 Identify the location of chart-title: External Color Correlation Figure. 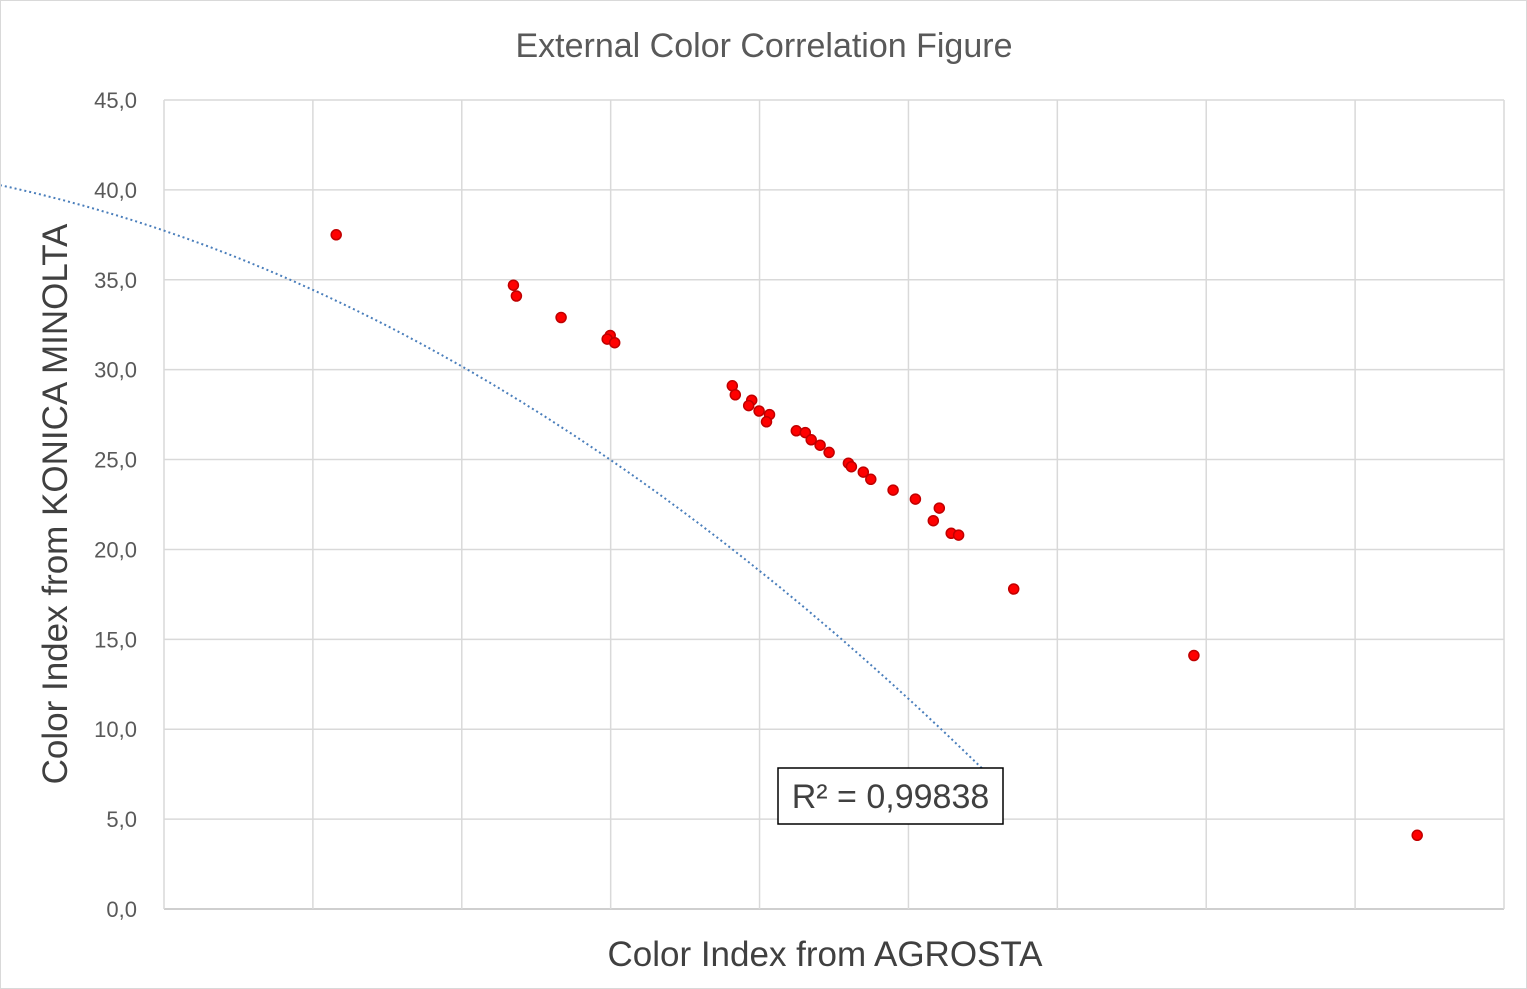
(764, 46).